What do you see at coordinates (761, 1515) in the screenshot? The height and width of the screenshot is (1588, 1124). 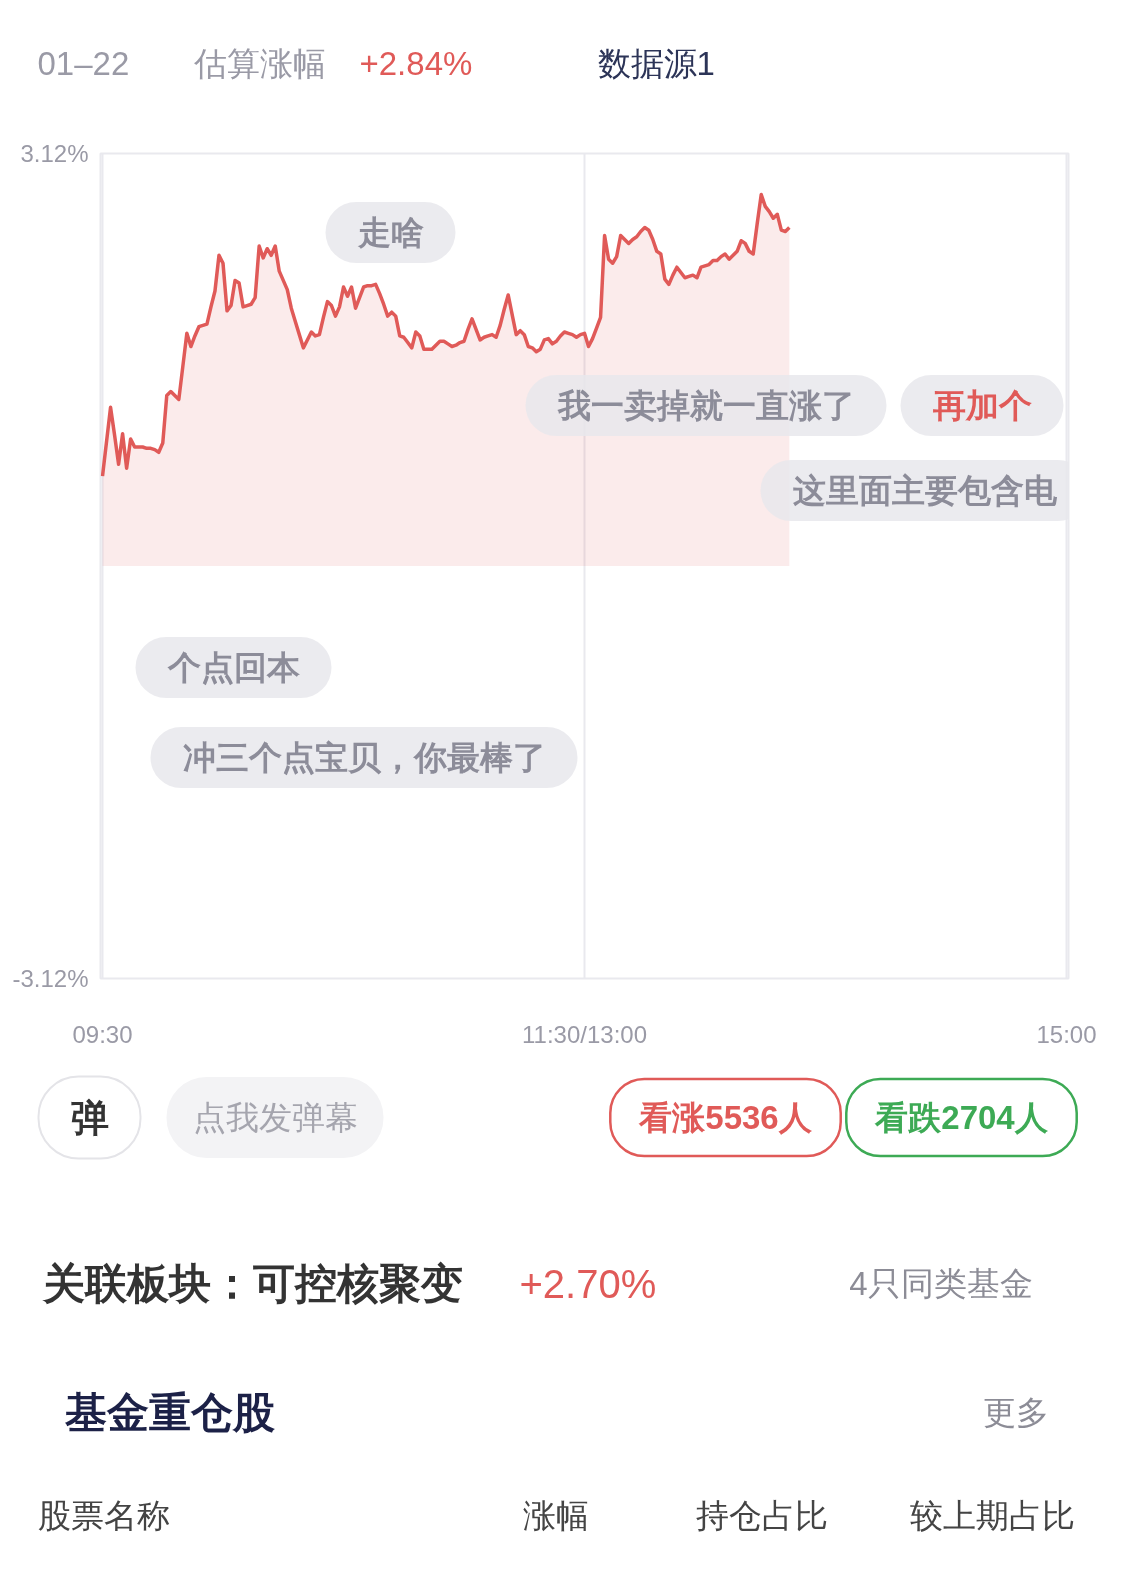 I see `text: 持仓占比` at bounding box center [761, 1515].